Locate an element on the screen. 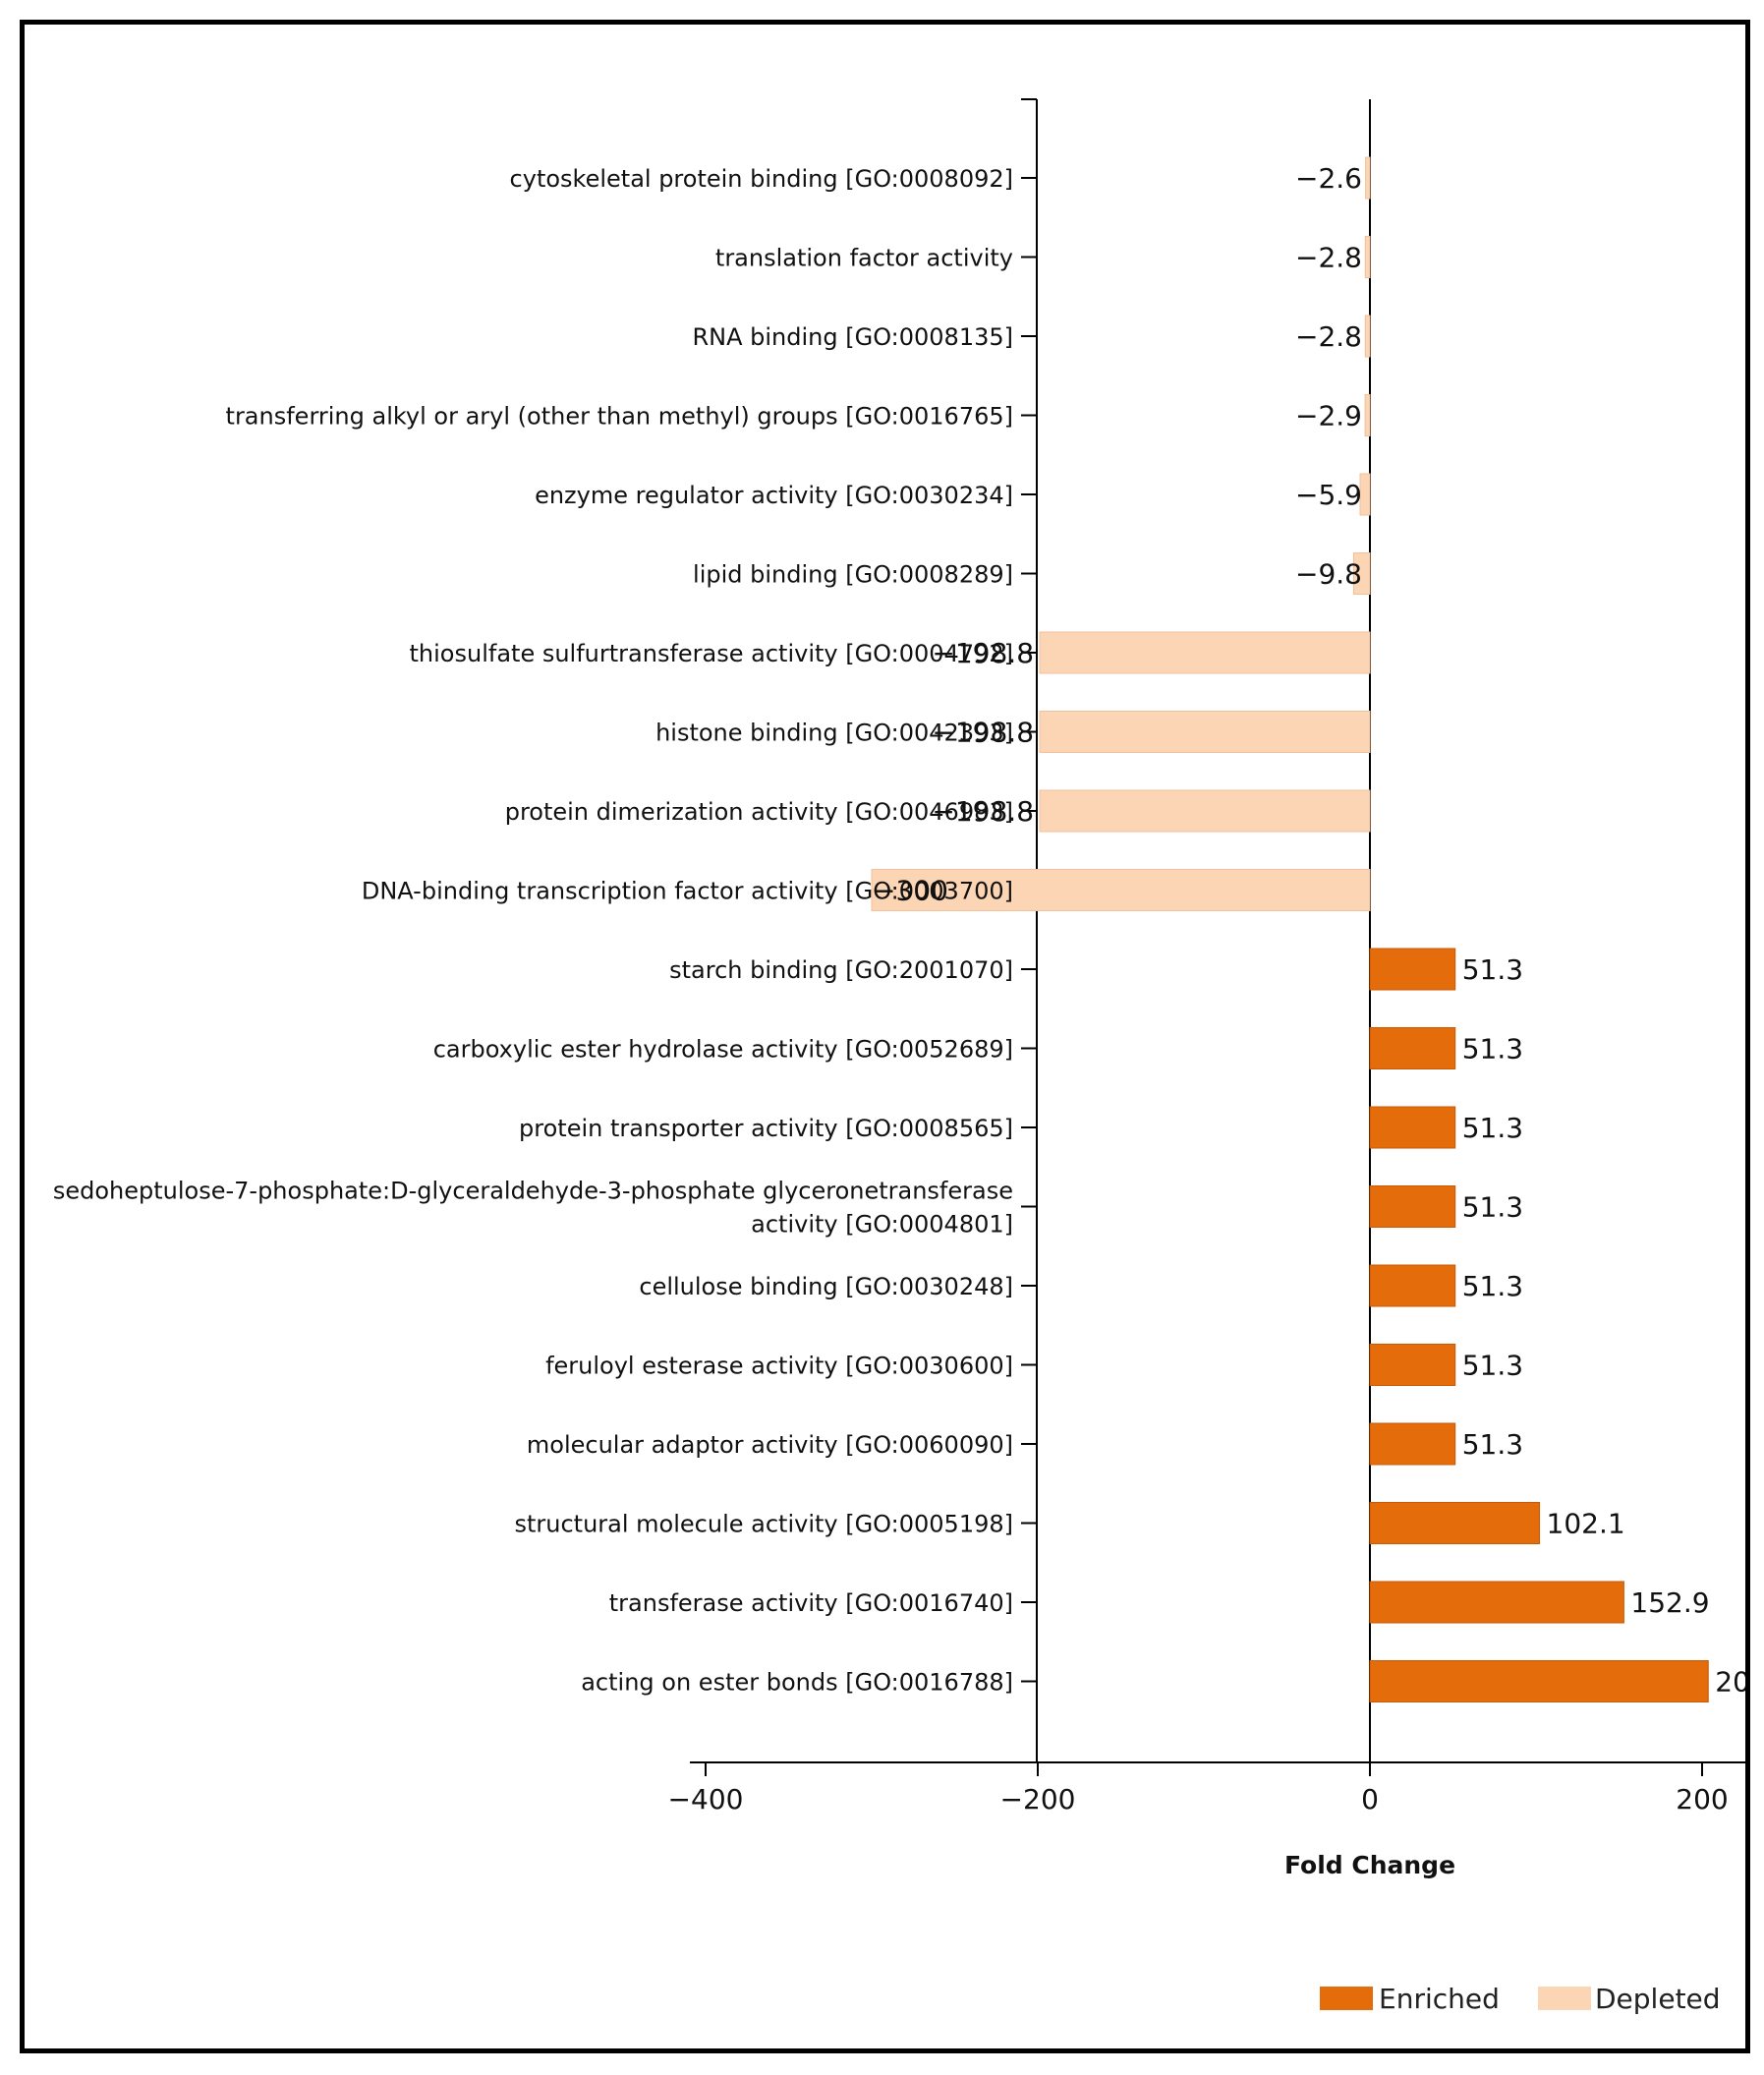 This screenshot has width=1764, height=2075. legend: Enriched Depleted is located at coordinates (1520, 1999).